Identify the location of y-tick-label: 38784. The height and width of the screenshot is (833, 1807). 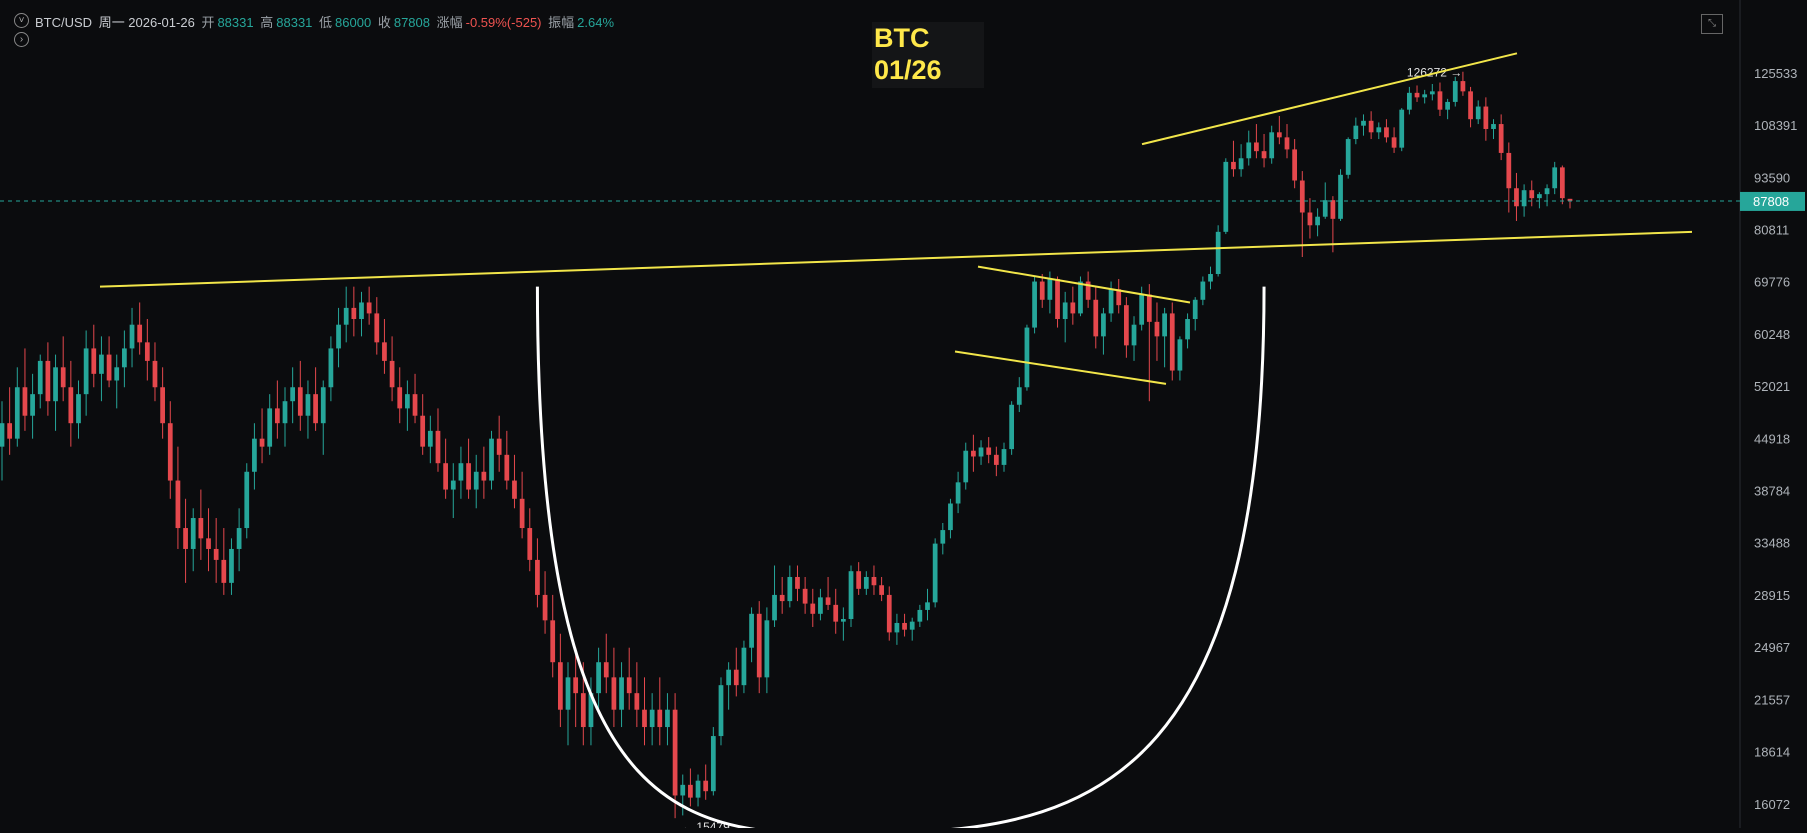
(1772, 491).